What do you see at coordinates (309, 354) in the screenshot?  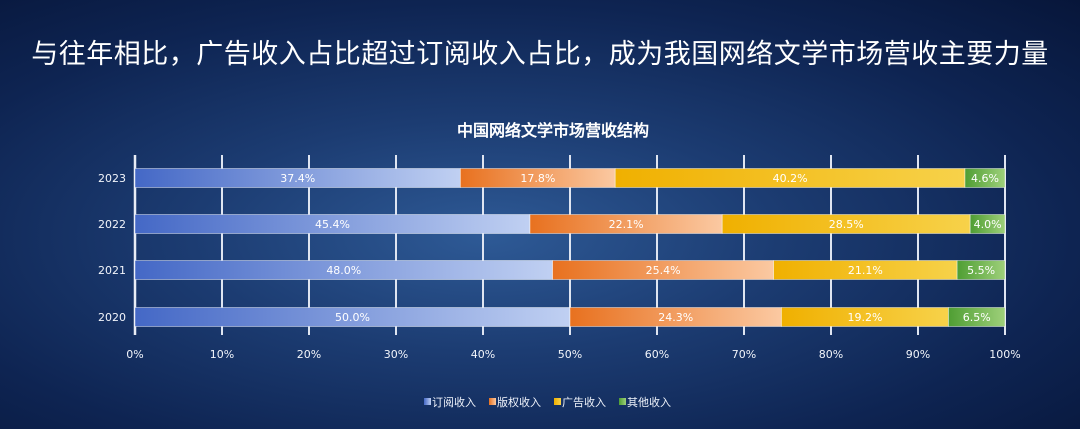 I see `x-tick-label: 20%` at bounding box center [309, 354].